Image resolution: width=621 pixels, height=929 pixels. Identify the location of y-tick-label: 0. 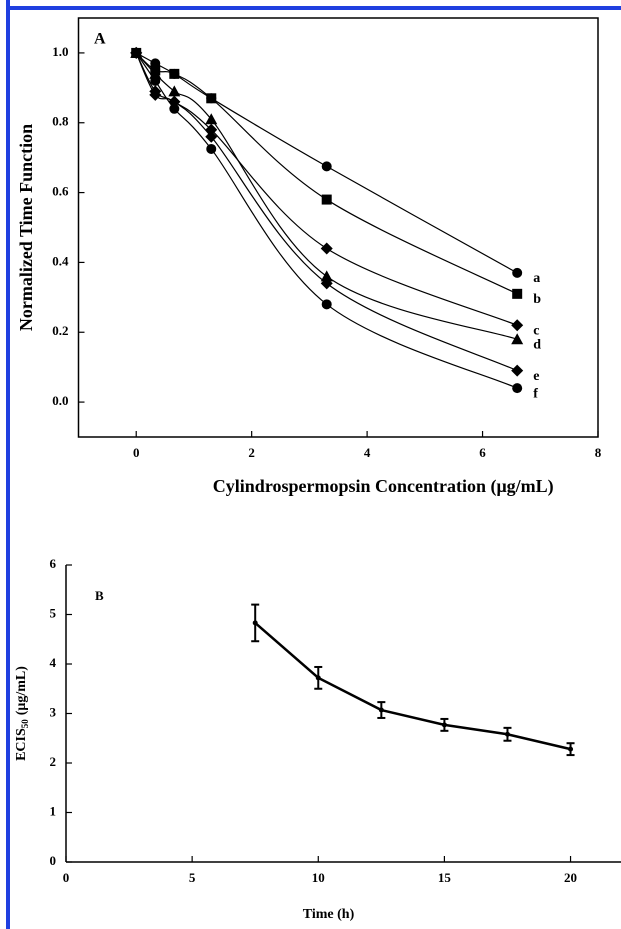
(53, 860).